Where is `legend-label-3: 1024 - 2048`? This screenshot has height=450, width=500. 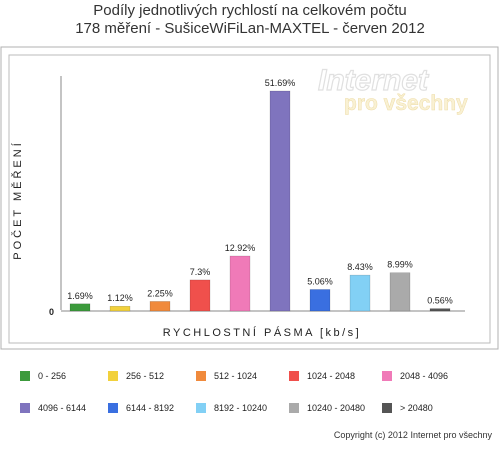
legend-label-3: 1024 - 2048 is located at coordinates (331, 376).